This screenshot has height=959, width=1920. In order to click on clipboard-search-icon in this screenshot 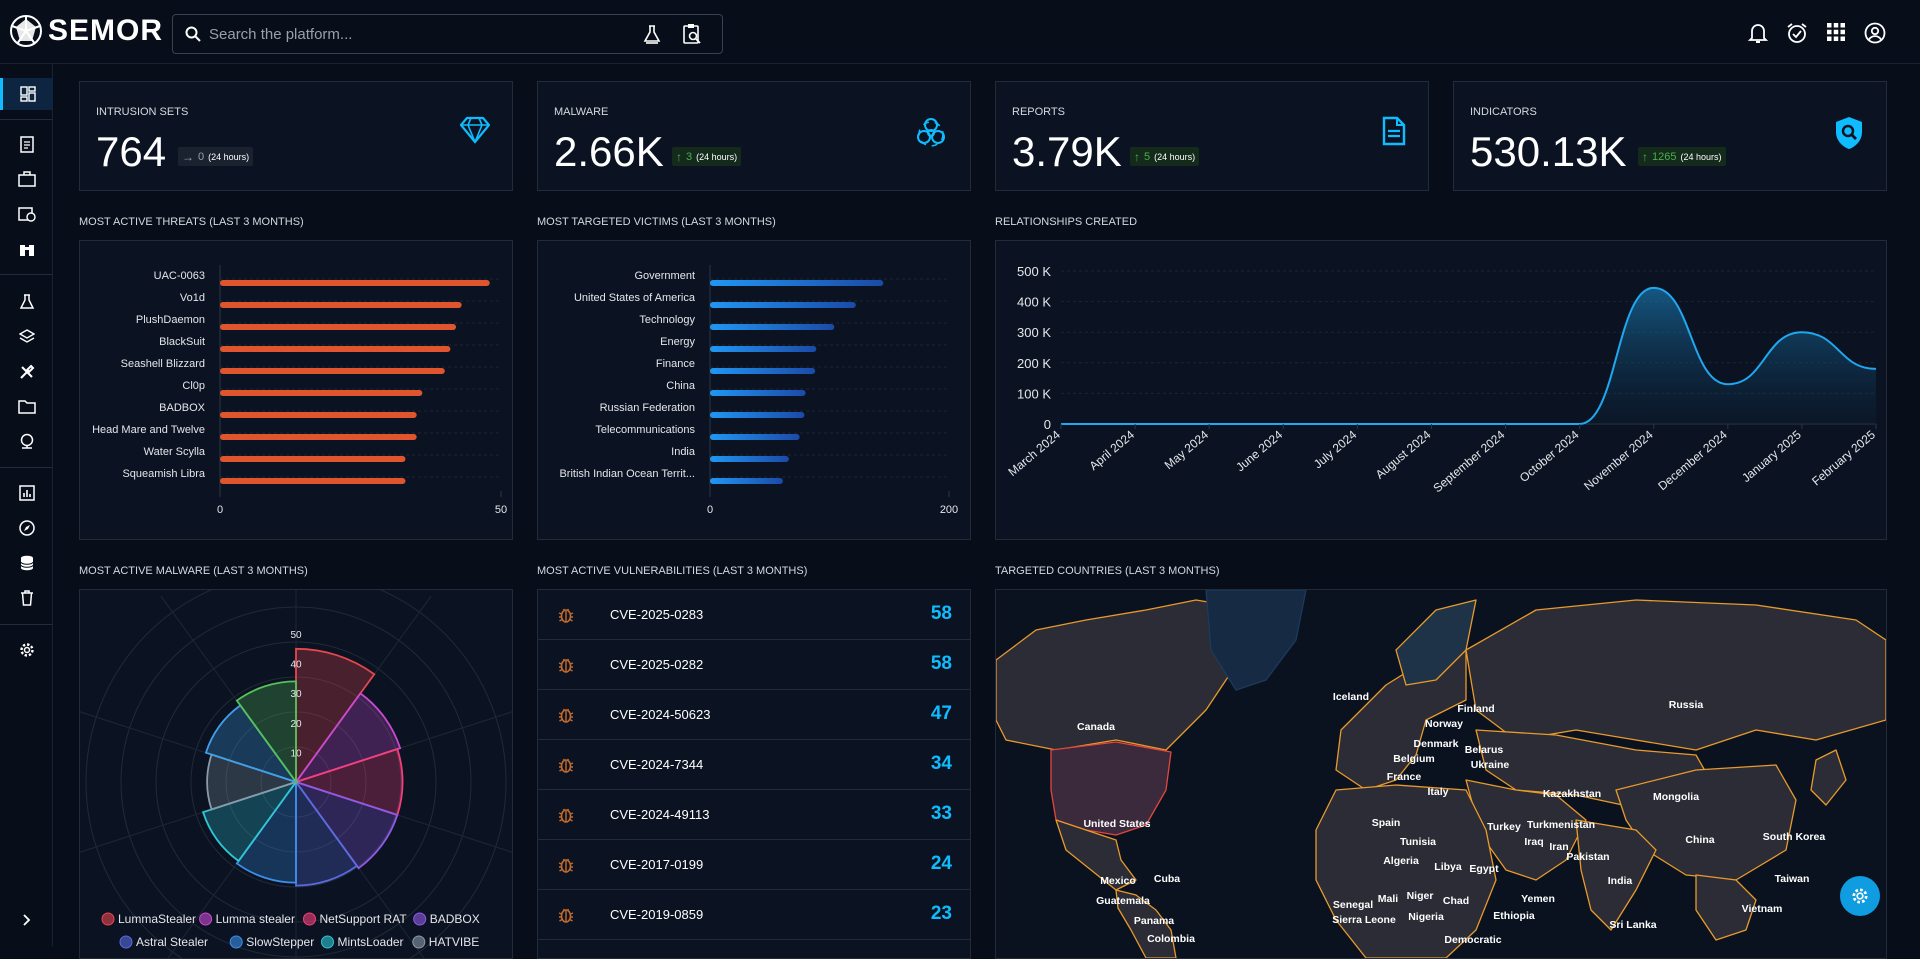, I will do `click(692, 34)`.